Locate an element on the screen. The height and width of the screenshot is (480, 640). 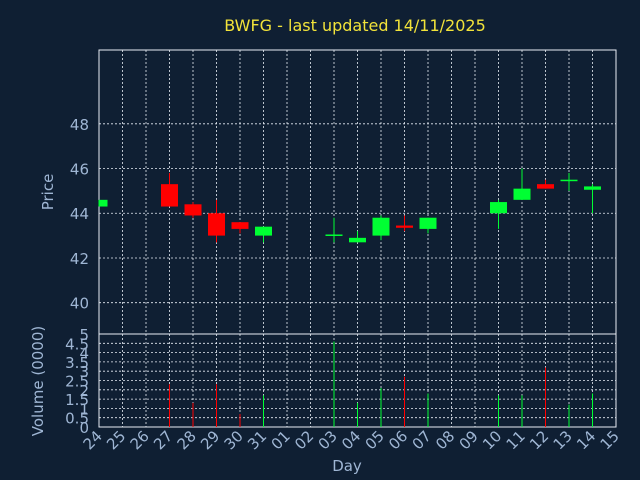
volume-axis-label: Volume (0000) is located at coordinates (38, 381).